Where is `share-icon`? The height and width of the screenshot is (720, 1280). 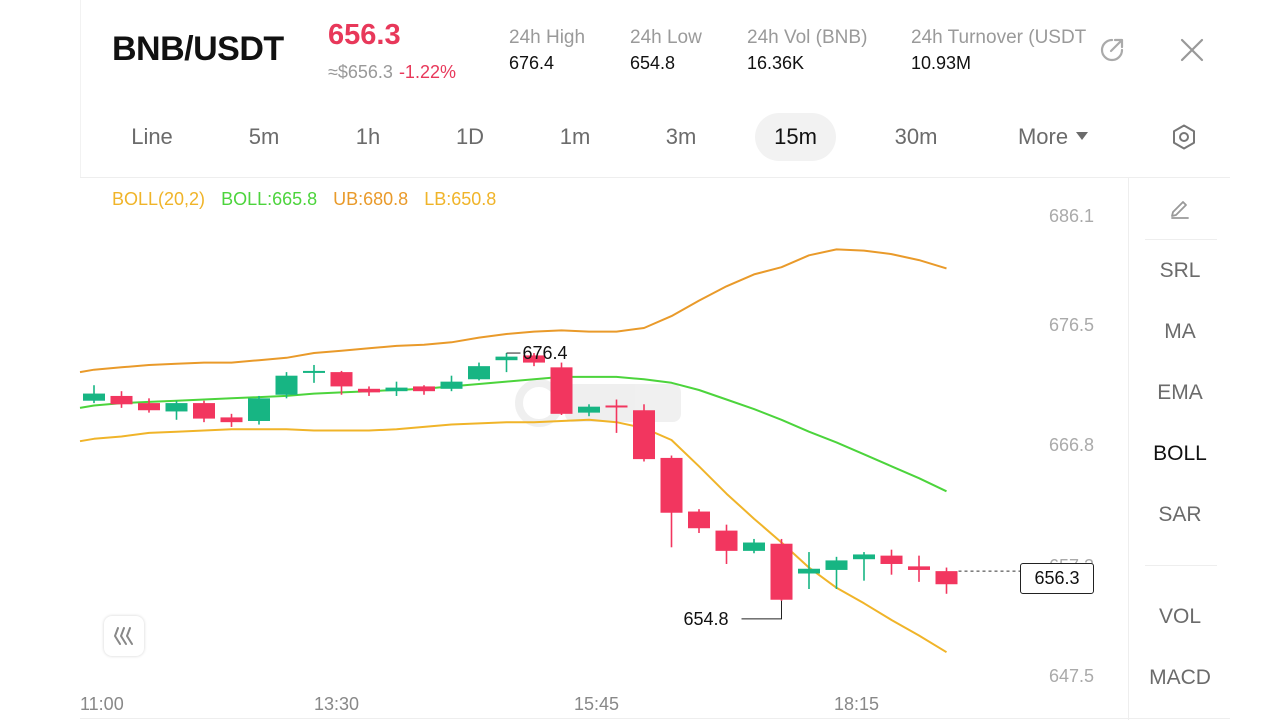 share-icon is located at coordinates (1112, 50).